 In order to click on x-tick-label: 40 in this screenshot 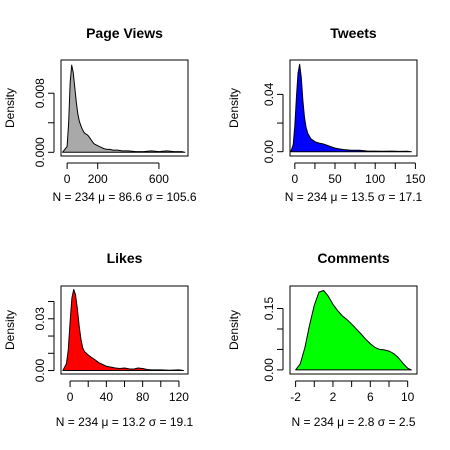, I will do `click(107, 397)`.